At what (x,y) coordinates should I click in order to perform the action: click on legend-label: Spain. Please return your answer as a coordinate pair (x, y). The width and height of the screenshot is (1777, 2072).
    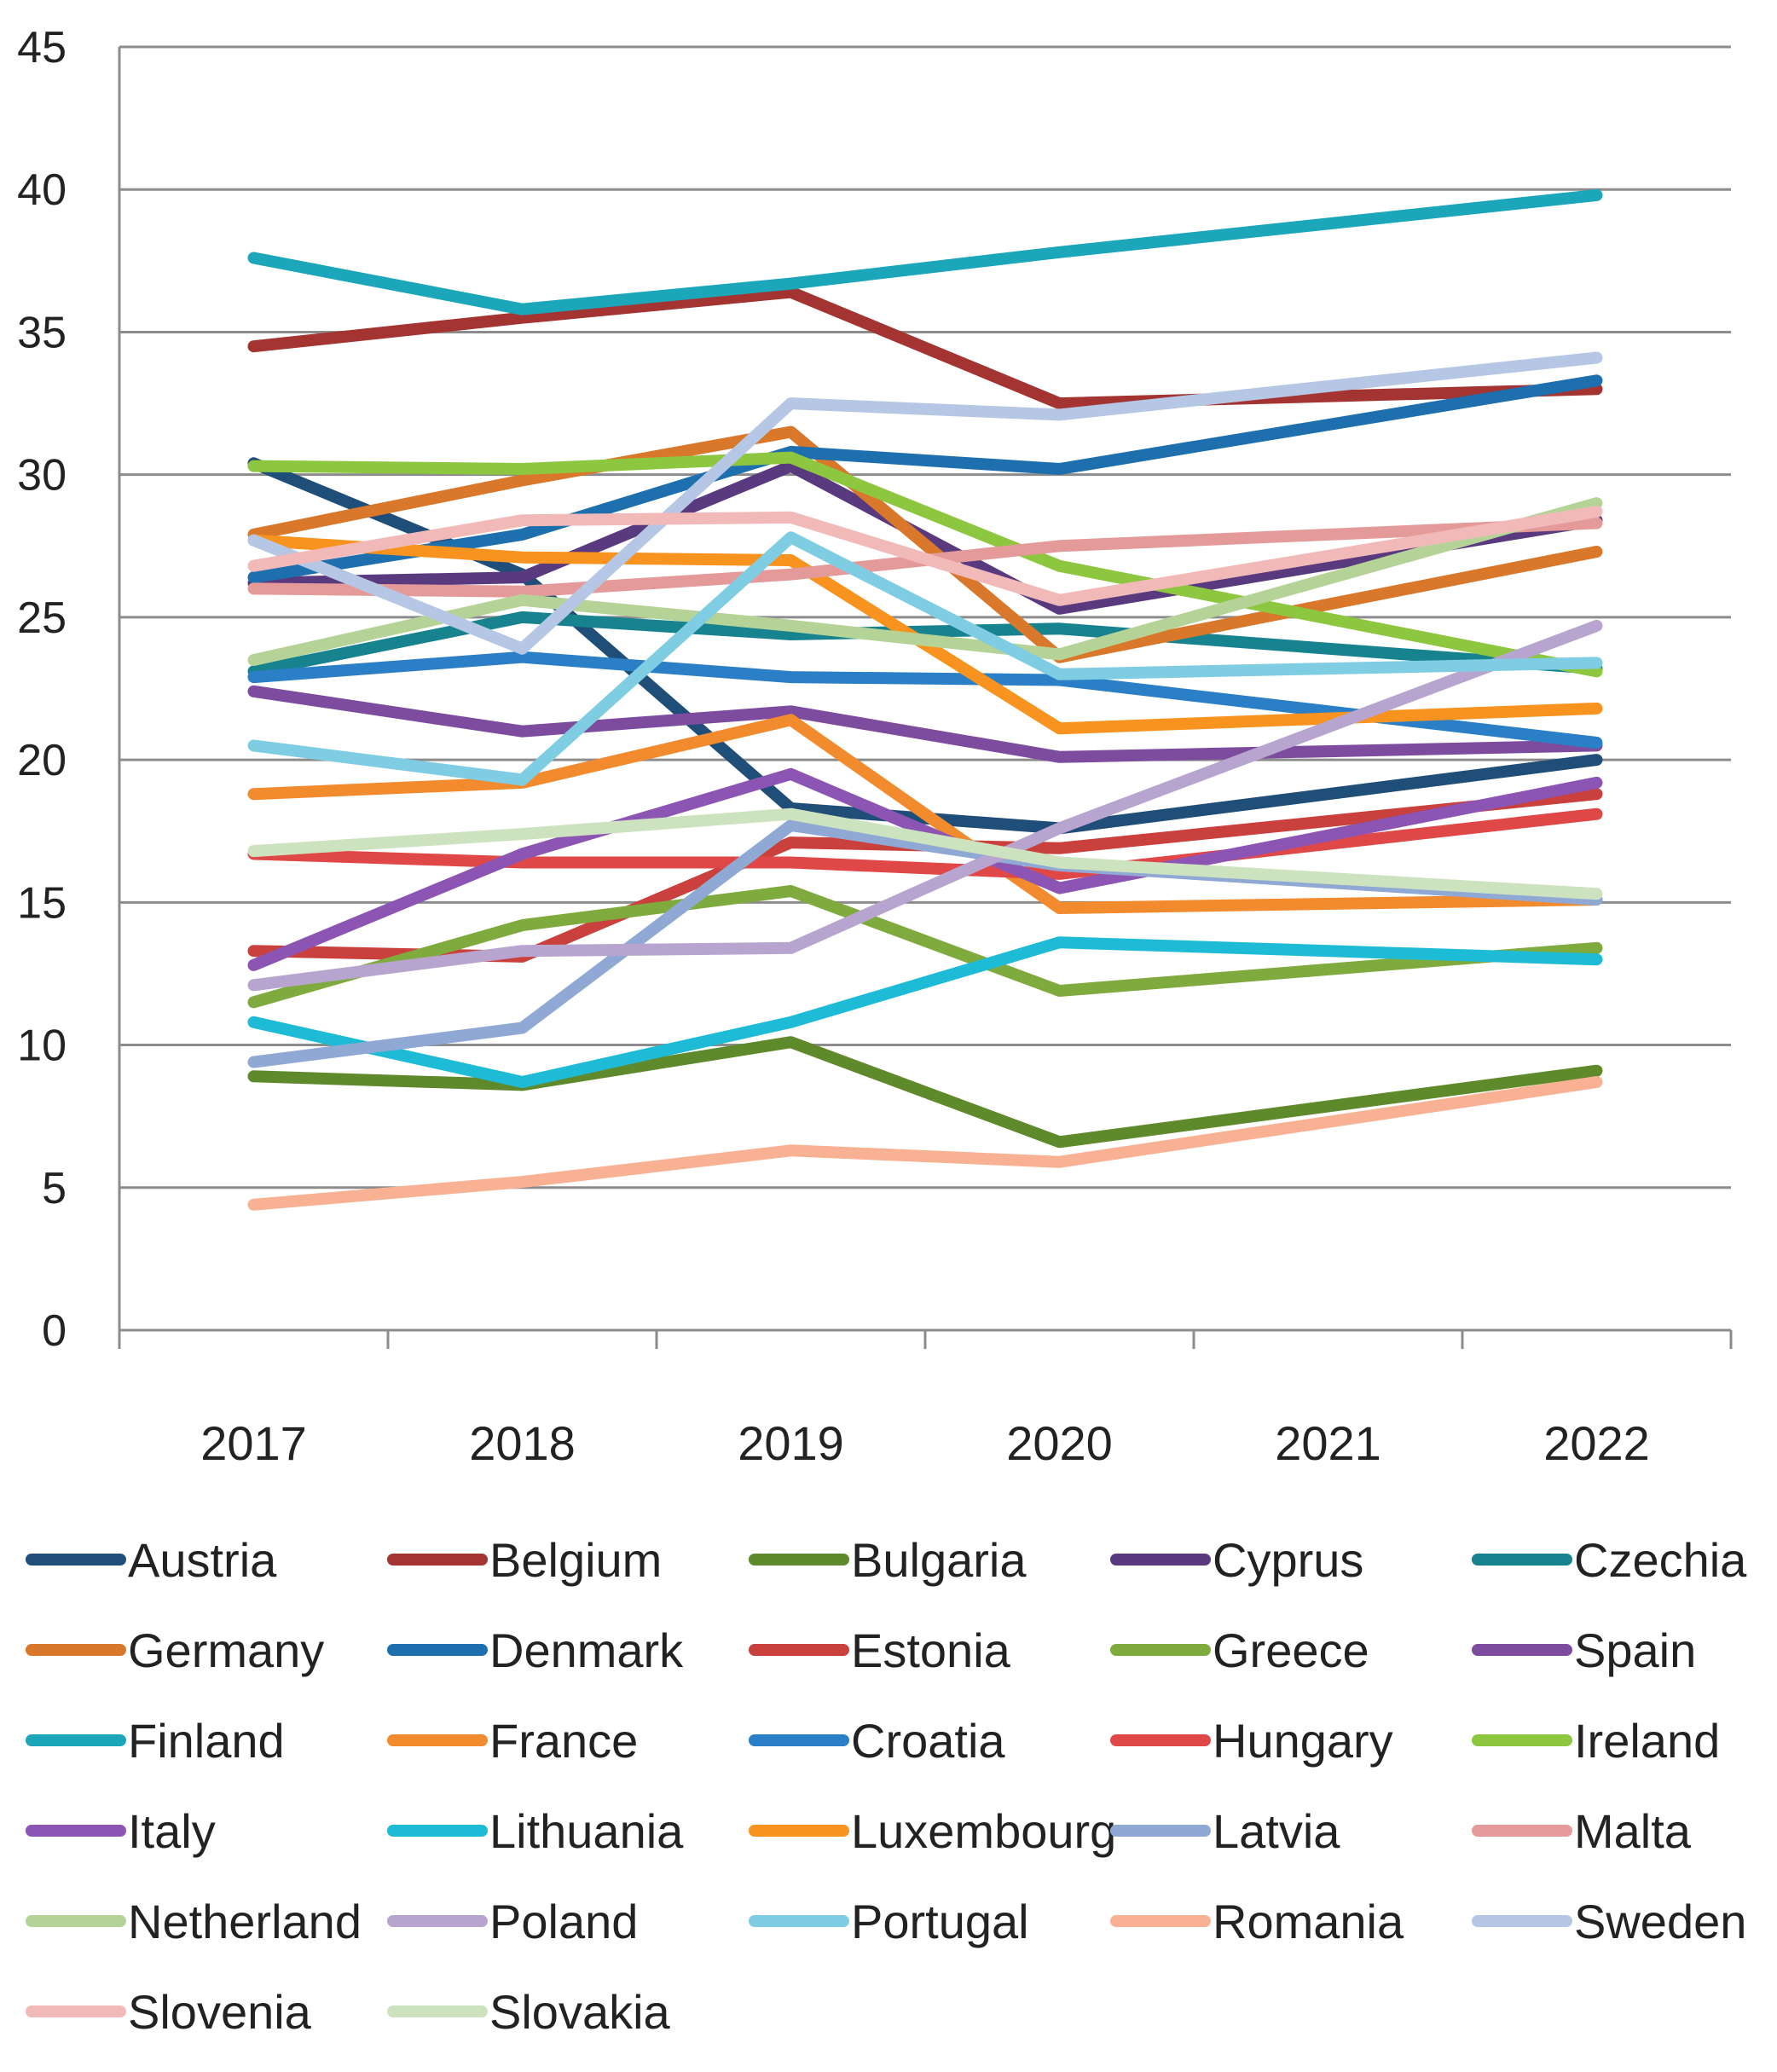
    Looking at the image, I should click on (1635, 1650).